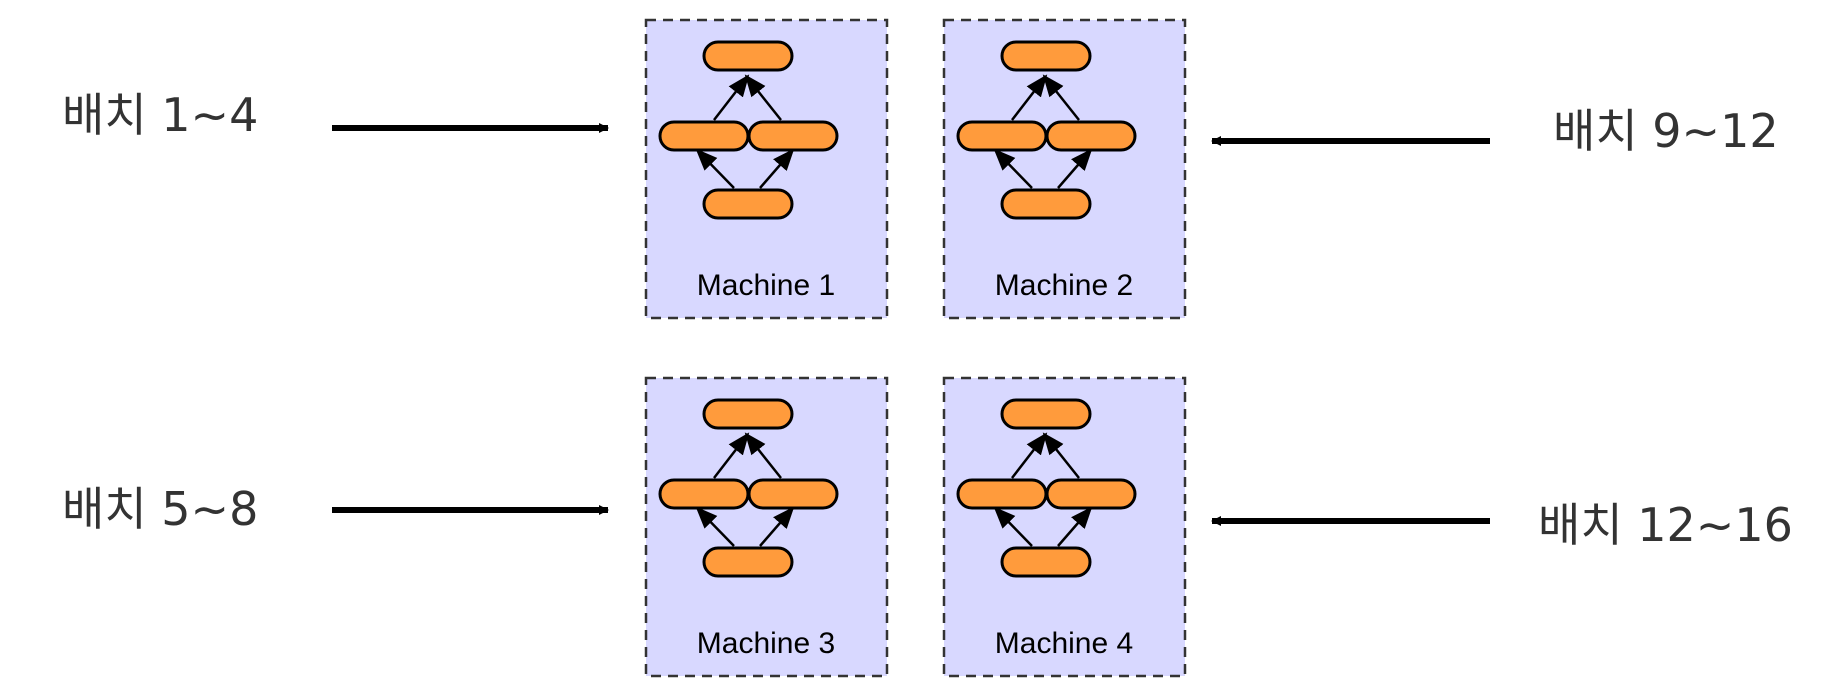 This screenshot has height=696, width=1844. Describe the element at coordinates (160, 509) in the screenshot. I see `batch-label-5-8: 배치 5~8` at that location.